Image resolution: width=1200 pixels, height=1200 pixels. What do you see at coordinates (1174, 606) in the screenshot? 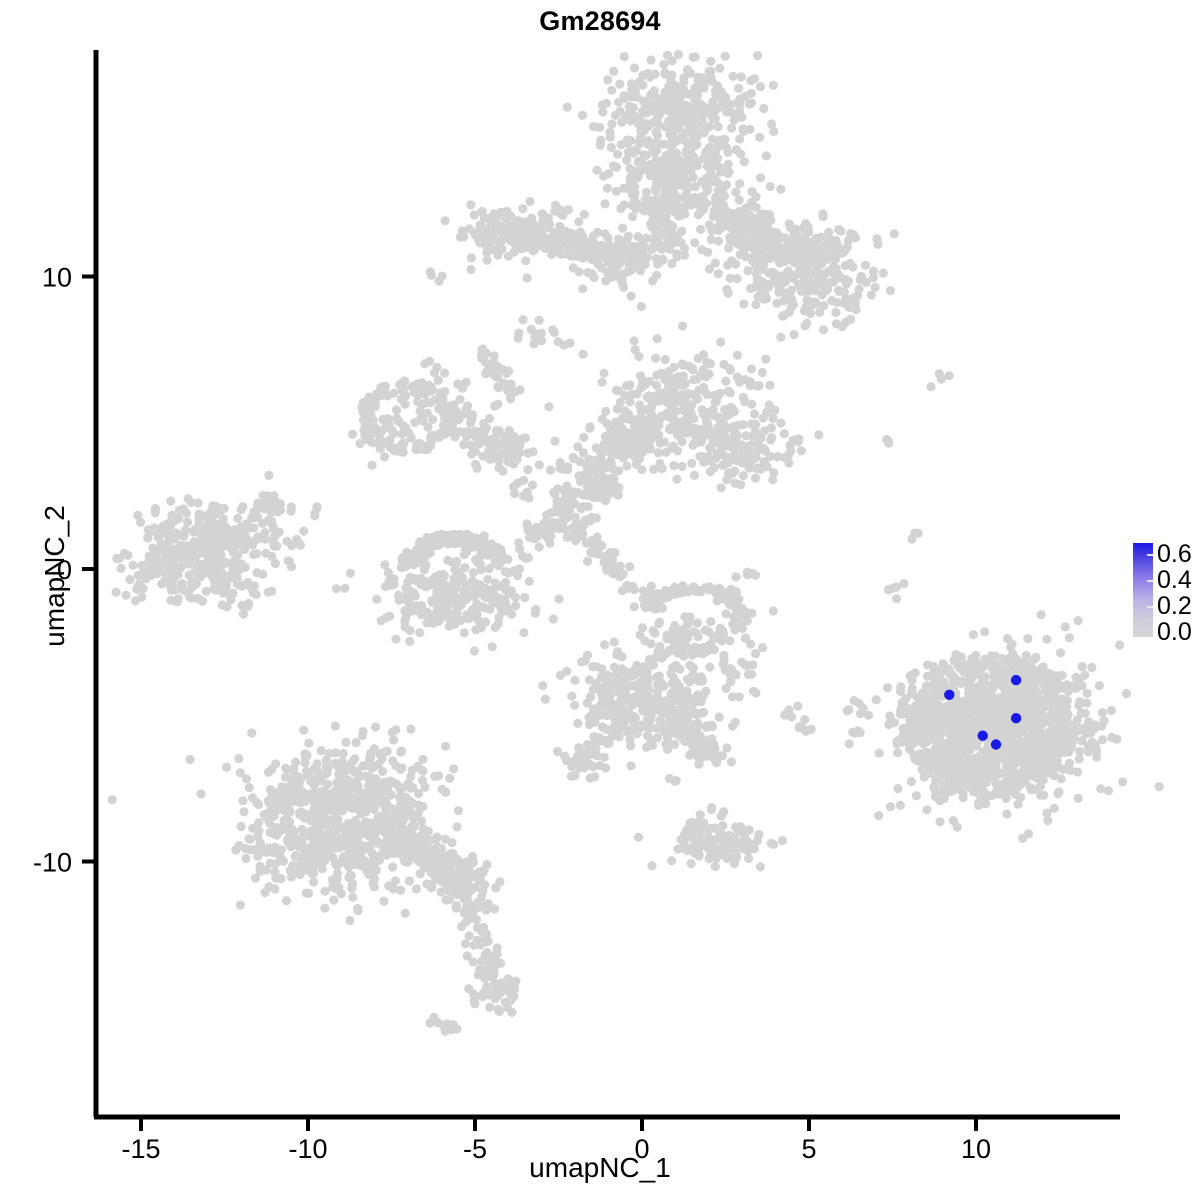
I see `colorbar-label-2: 0.2` at bounding box center [1174, 606].